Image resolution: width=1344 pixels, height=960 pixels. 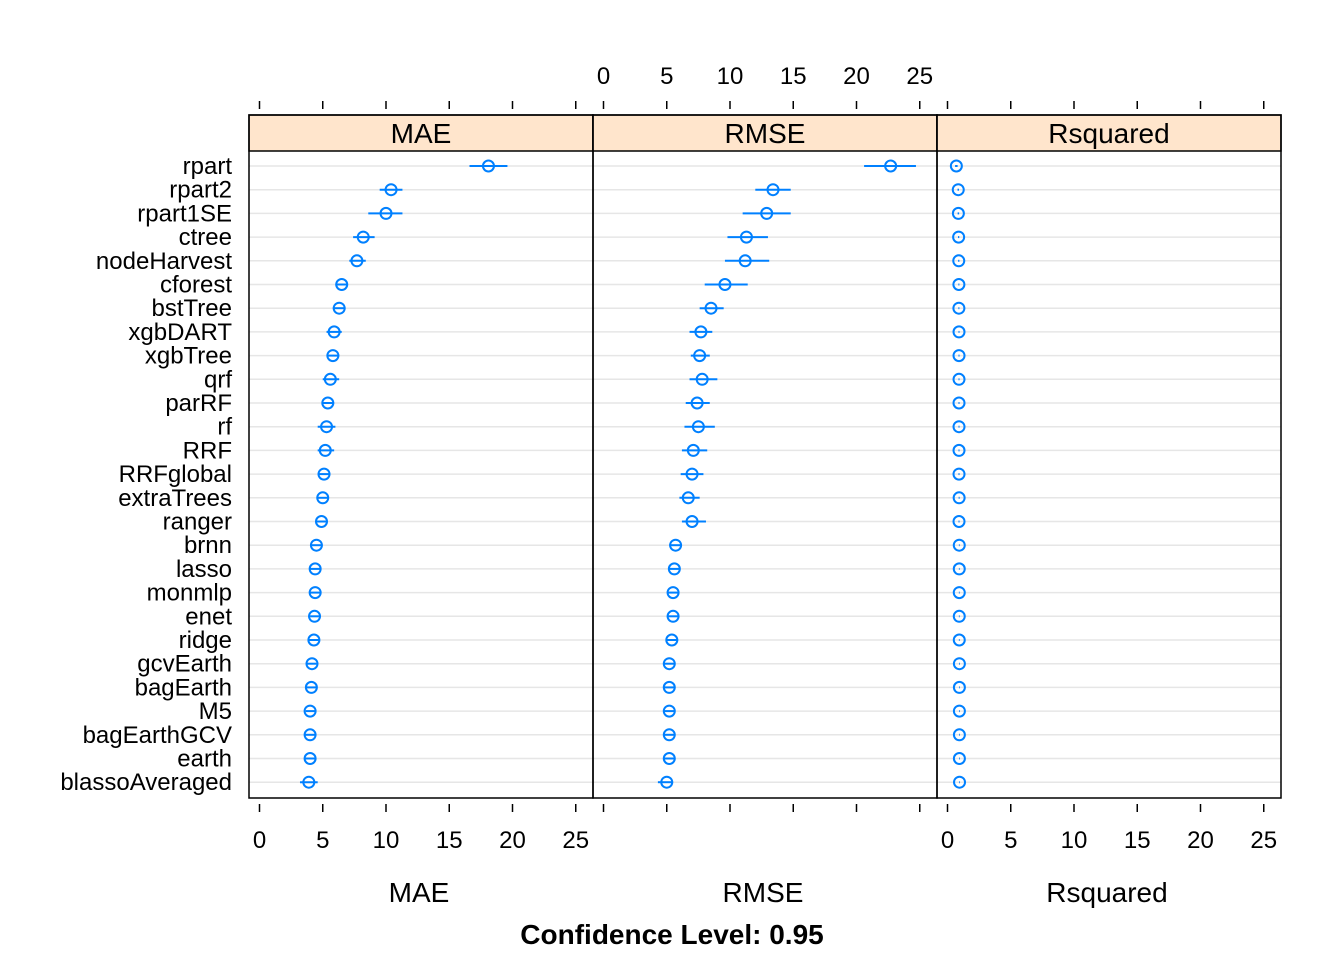 What do you see at coordinates (180, 332) in the screenshot?
I see `model-label: xgbDART` at bounding box center [180, 332].